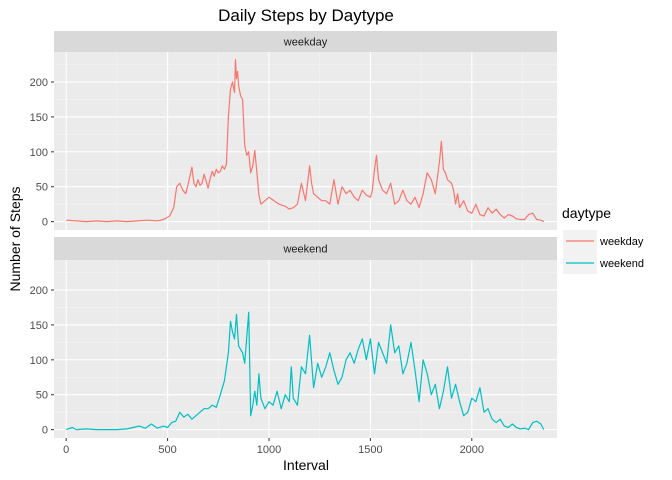 The image size is (672, 480). What do you see at coordinates (167, 450) in the screenshot?
I see `x-tick-label: 500` at bounding box center [167, 450].